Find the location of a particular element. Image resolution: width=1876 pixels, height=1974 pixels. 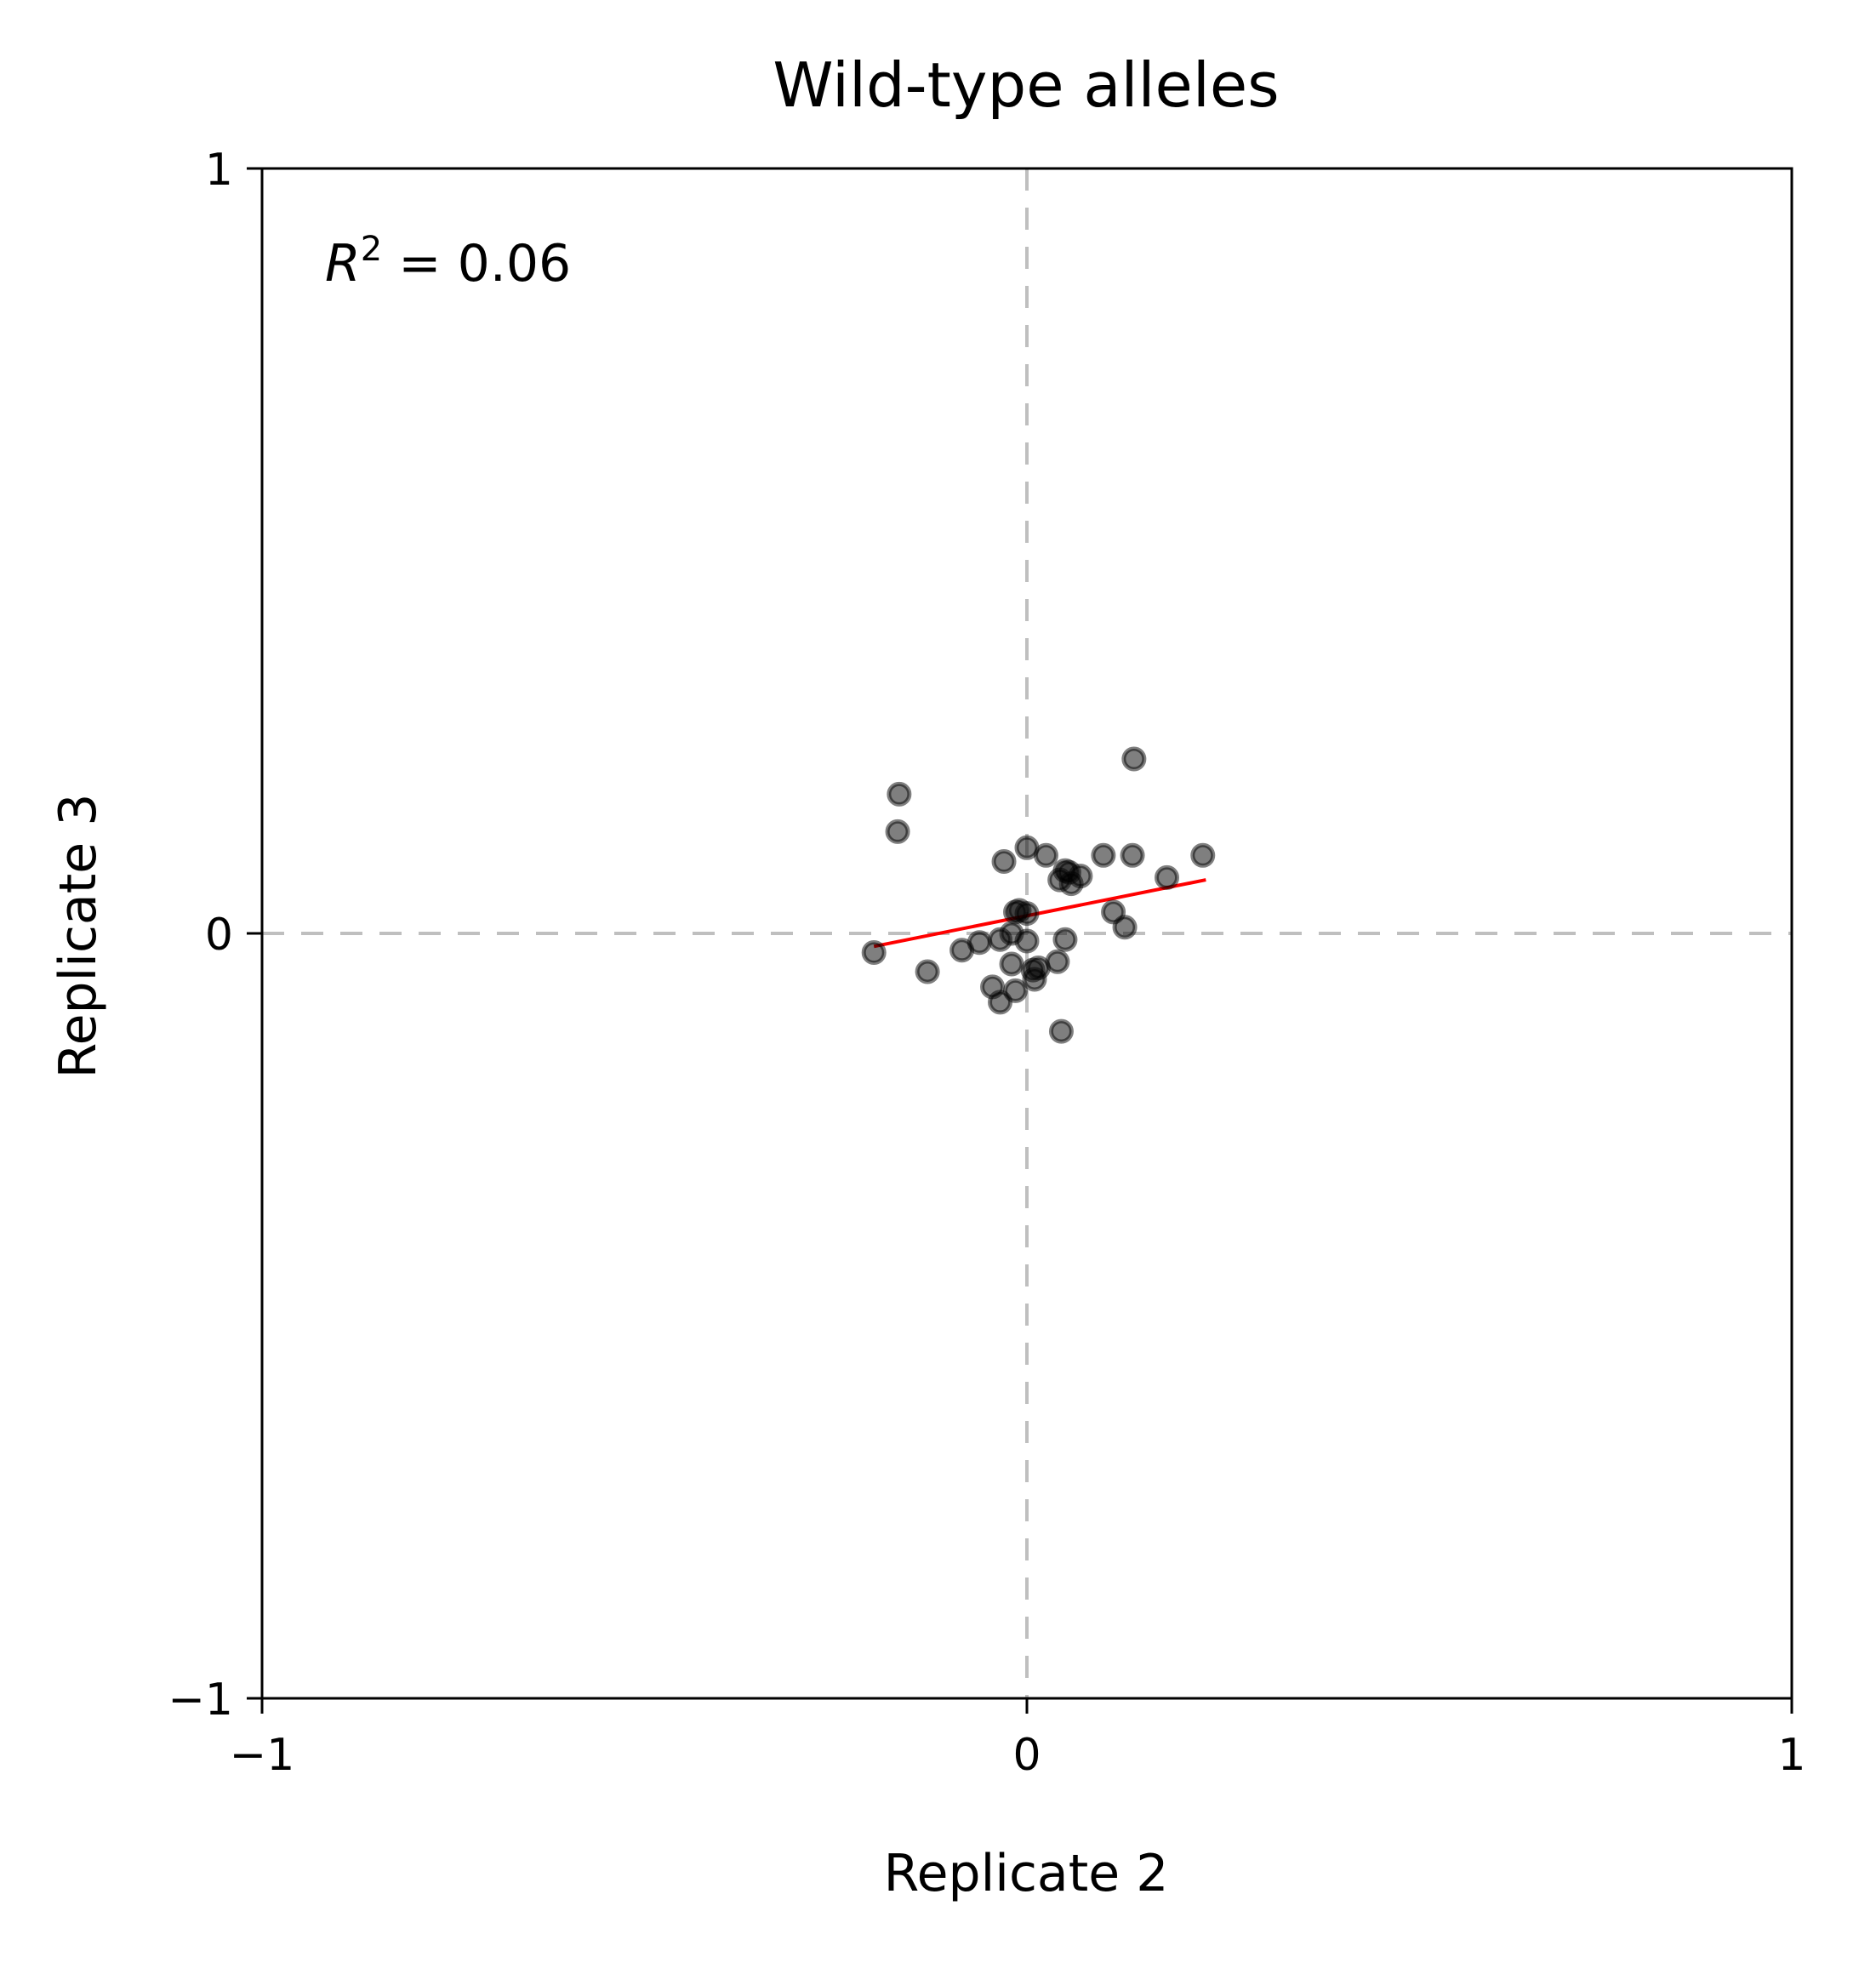

r-squared-value: = 0.06 is located at coordinates (476, 264).